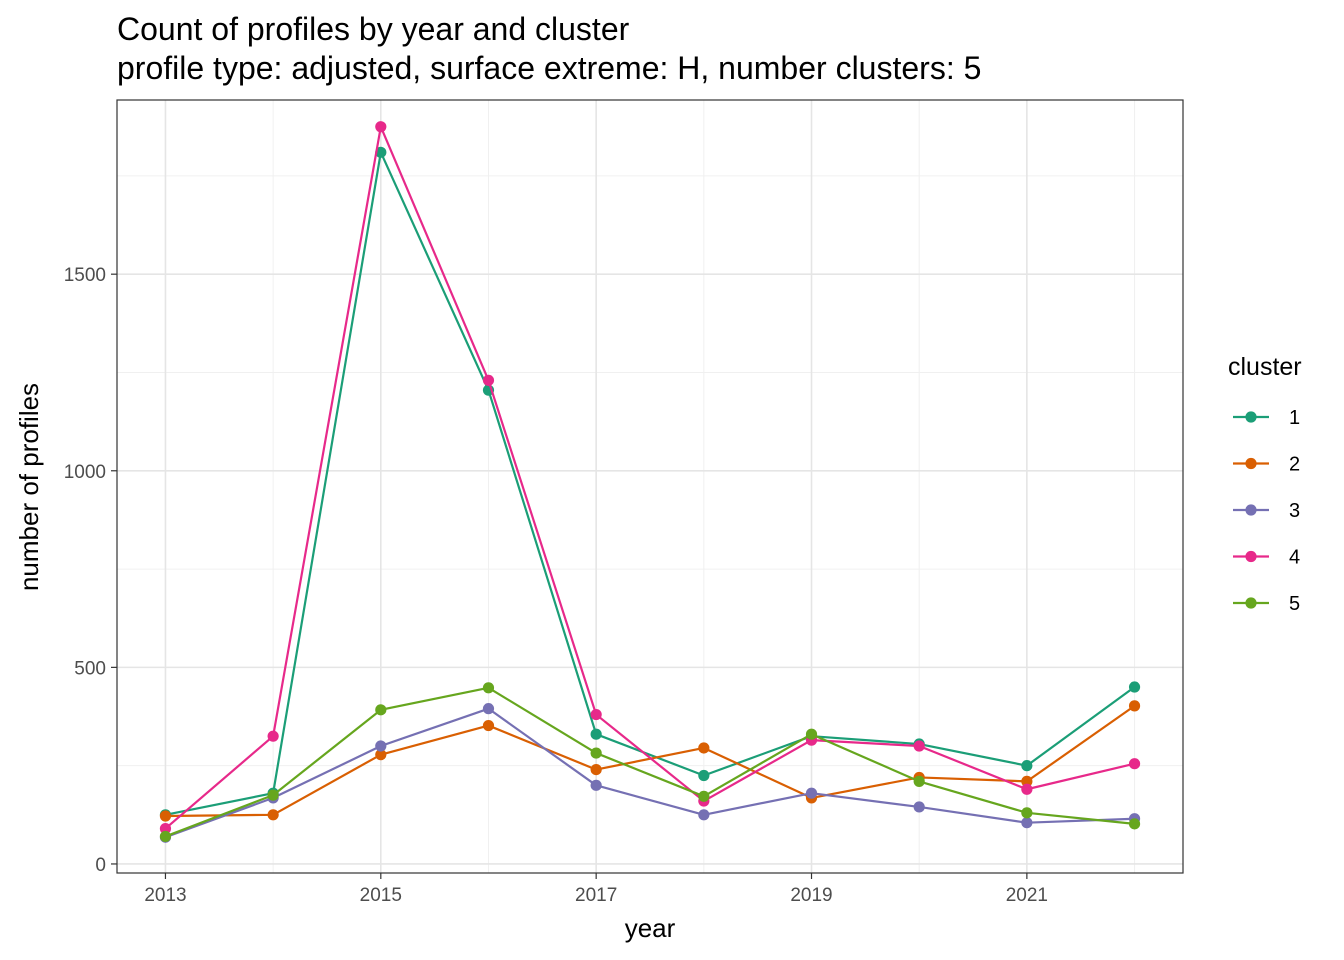  I want to click on legend-title: cluster, so click(1265, 367).